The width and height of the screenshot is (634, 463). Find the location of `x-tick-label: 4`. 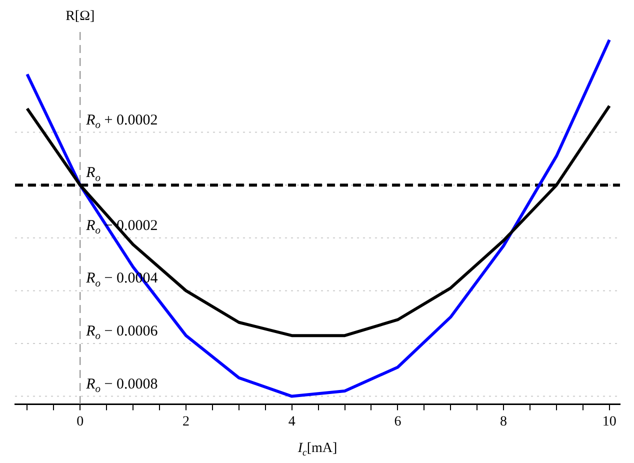

x-tick-label: 4 is located at coordinates (292, 422).